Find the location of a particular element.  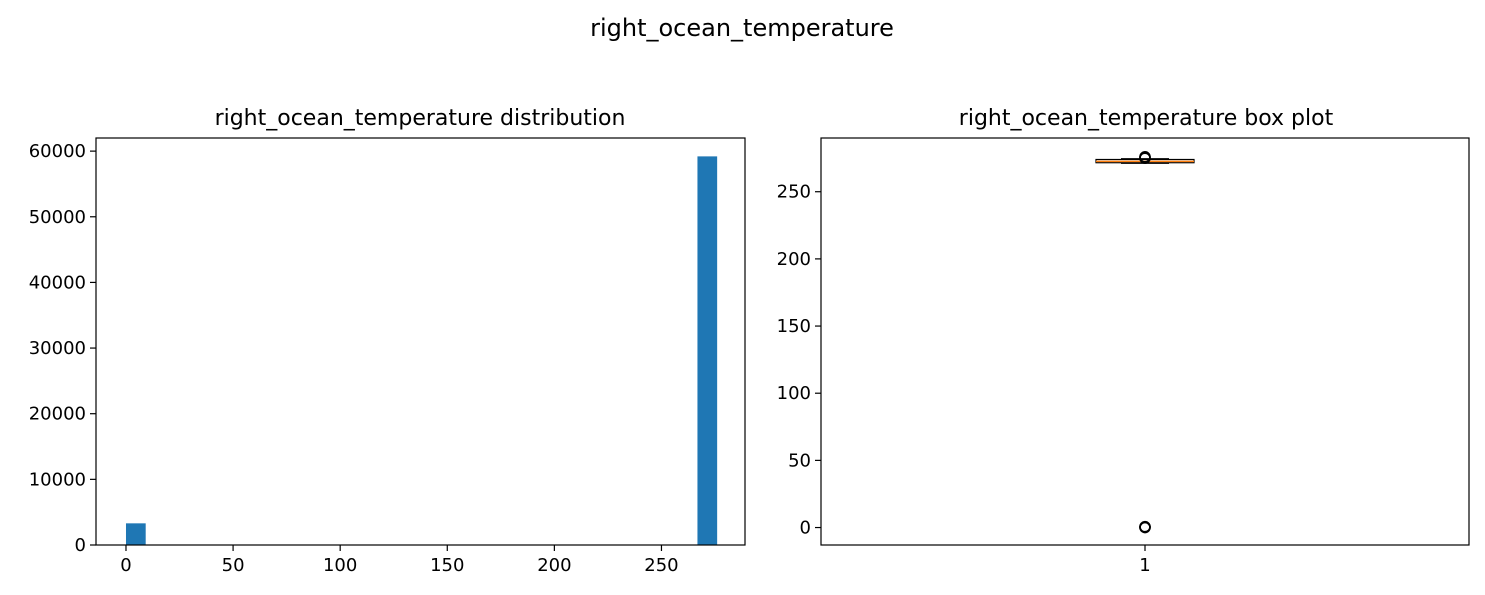

x-tick-label: 0 is located at coordinates (125, 565).